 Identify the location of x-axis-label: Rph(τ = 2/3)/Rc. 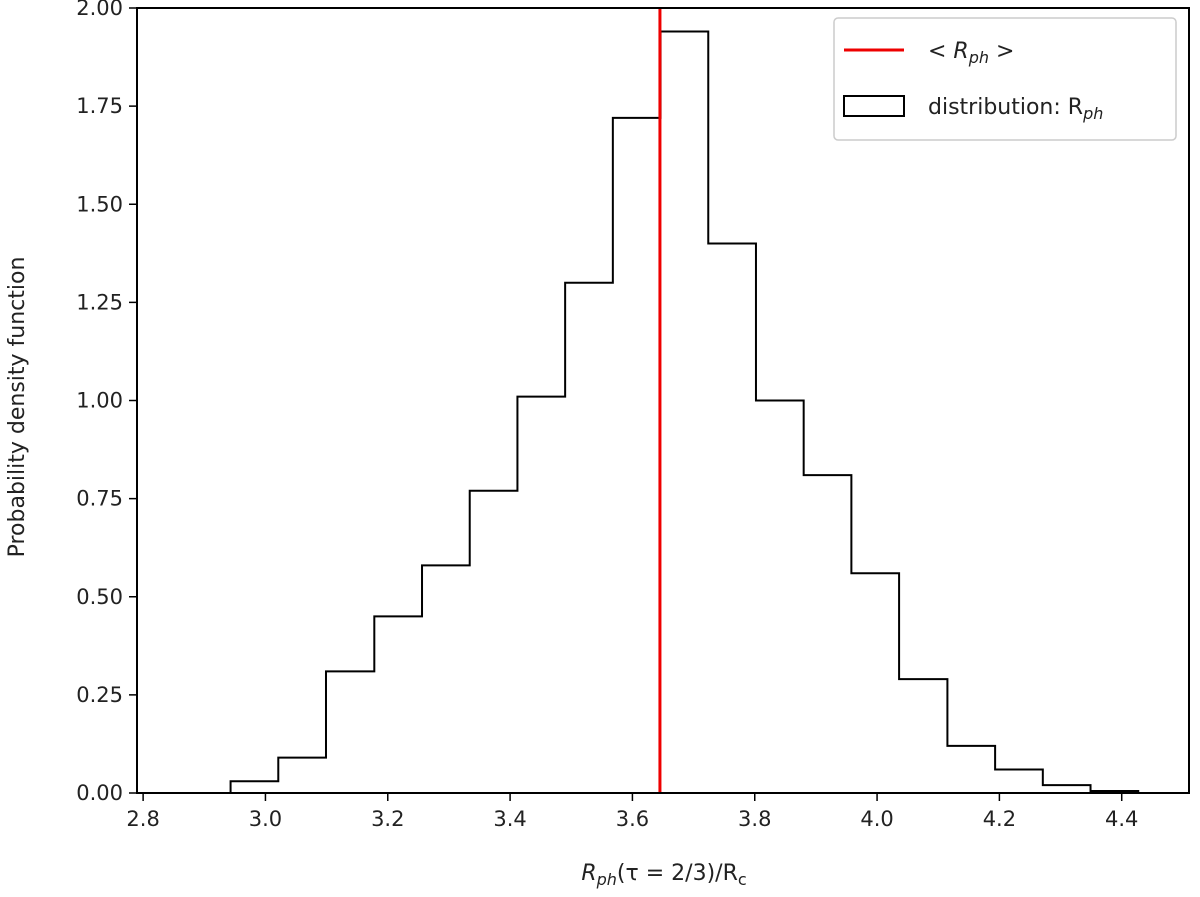
(663, 875).